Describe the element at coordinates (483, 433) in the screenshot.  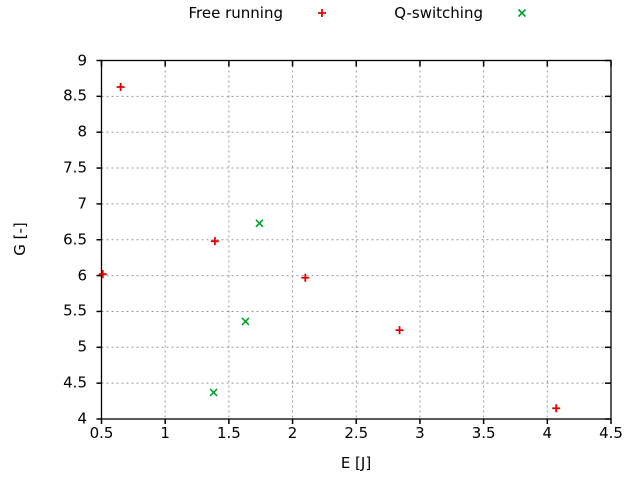
I see `x-tick-label: 3.5` at that location.